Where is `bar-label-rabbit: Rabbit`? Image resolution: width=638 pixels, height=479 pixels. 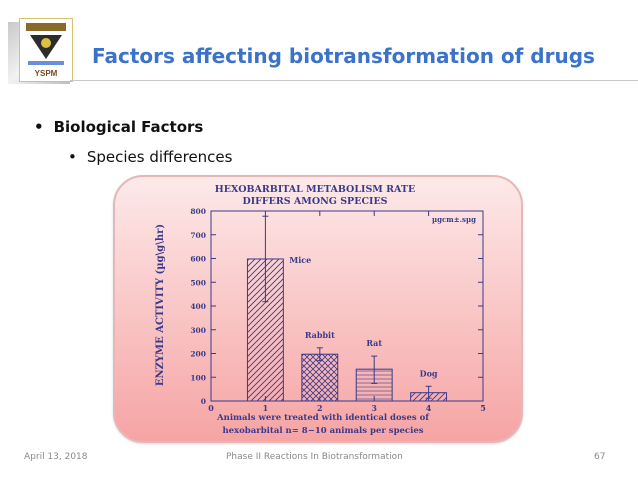
bar-label-rabbit: Rabbit is located at coordinates (320, 335).